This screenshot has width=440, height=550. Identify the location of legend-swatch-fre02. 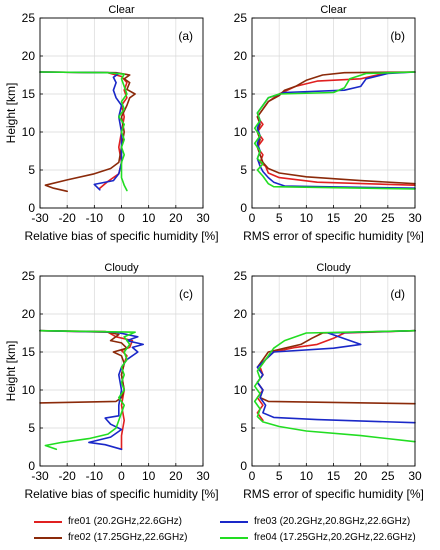
(48, 537).